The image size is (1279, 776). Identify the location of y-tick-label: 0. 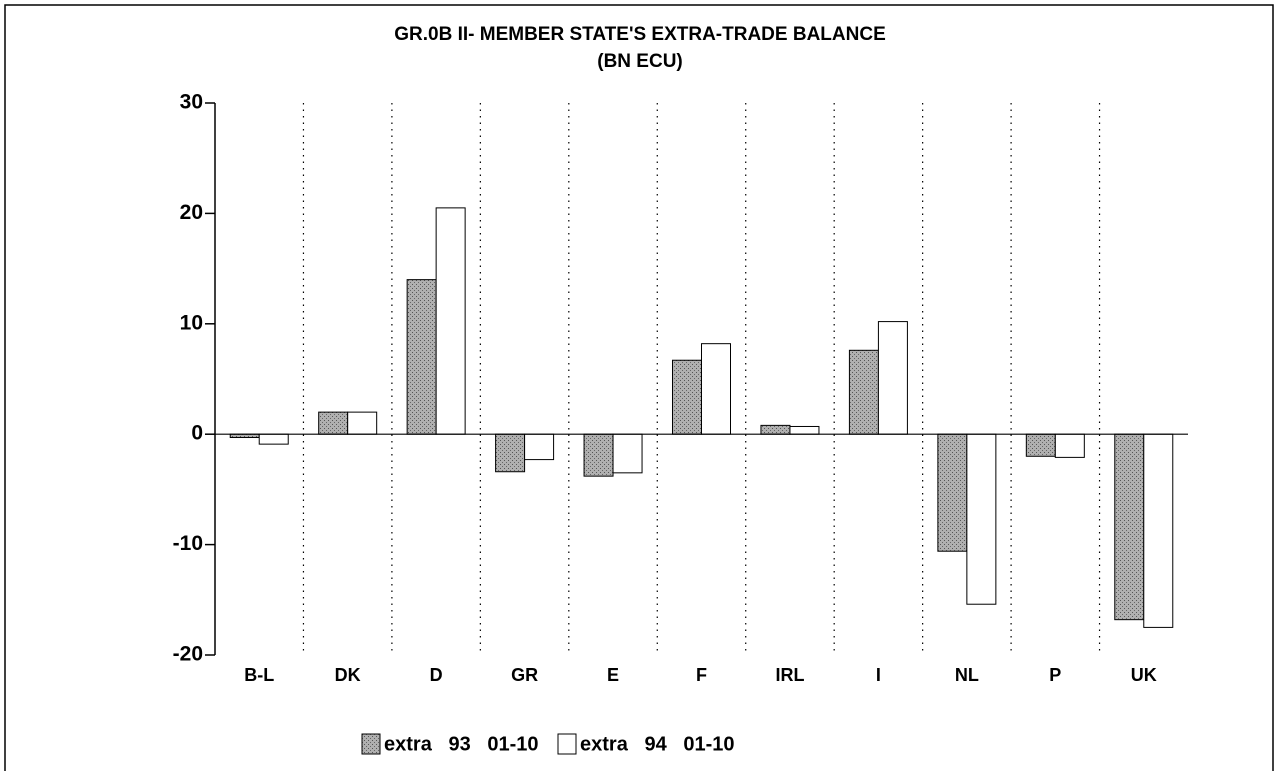
(197, 433).